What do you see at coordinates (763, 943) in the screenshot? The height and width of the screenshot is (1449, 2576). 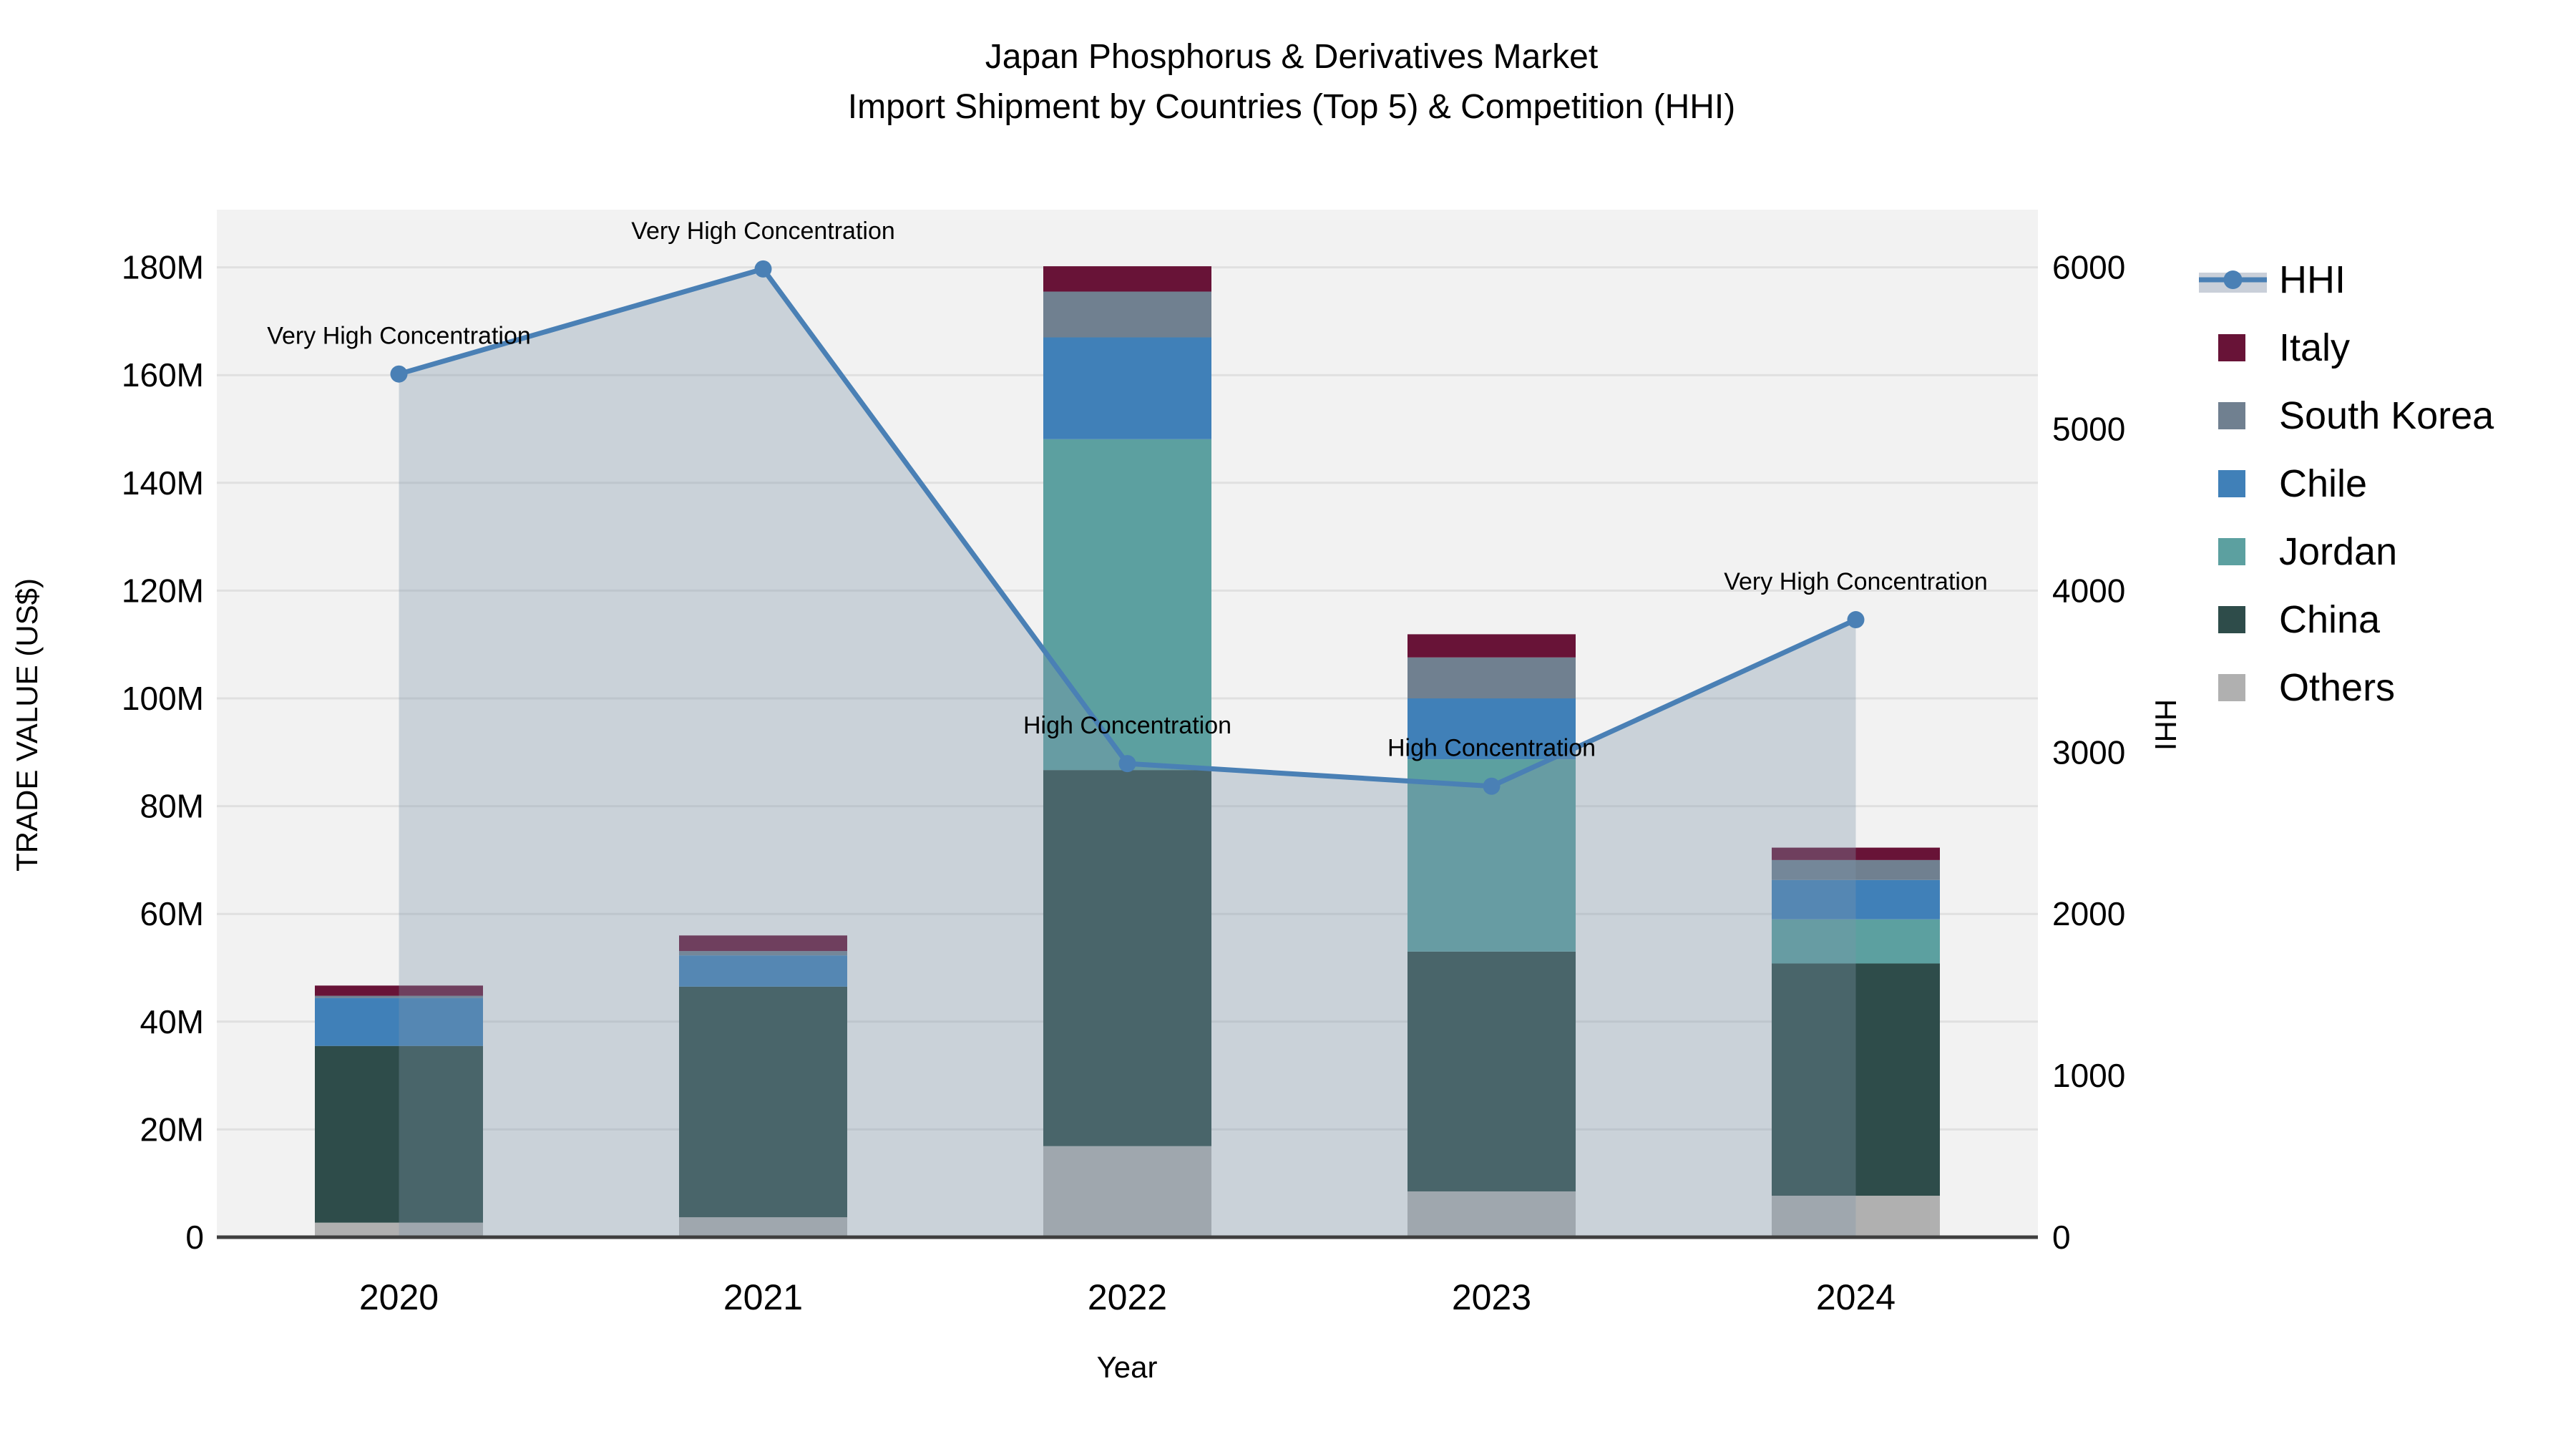 I see `bar-2021-italy` at bounding box center [763, 943].